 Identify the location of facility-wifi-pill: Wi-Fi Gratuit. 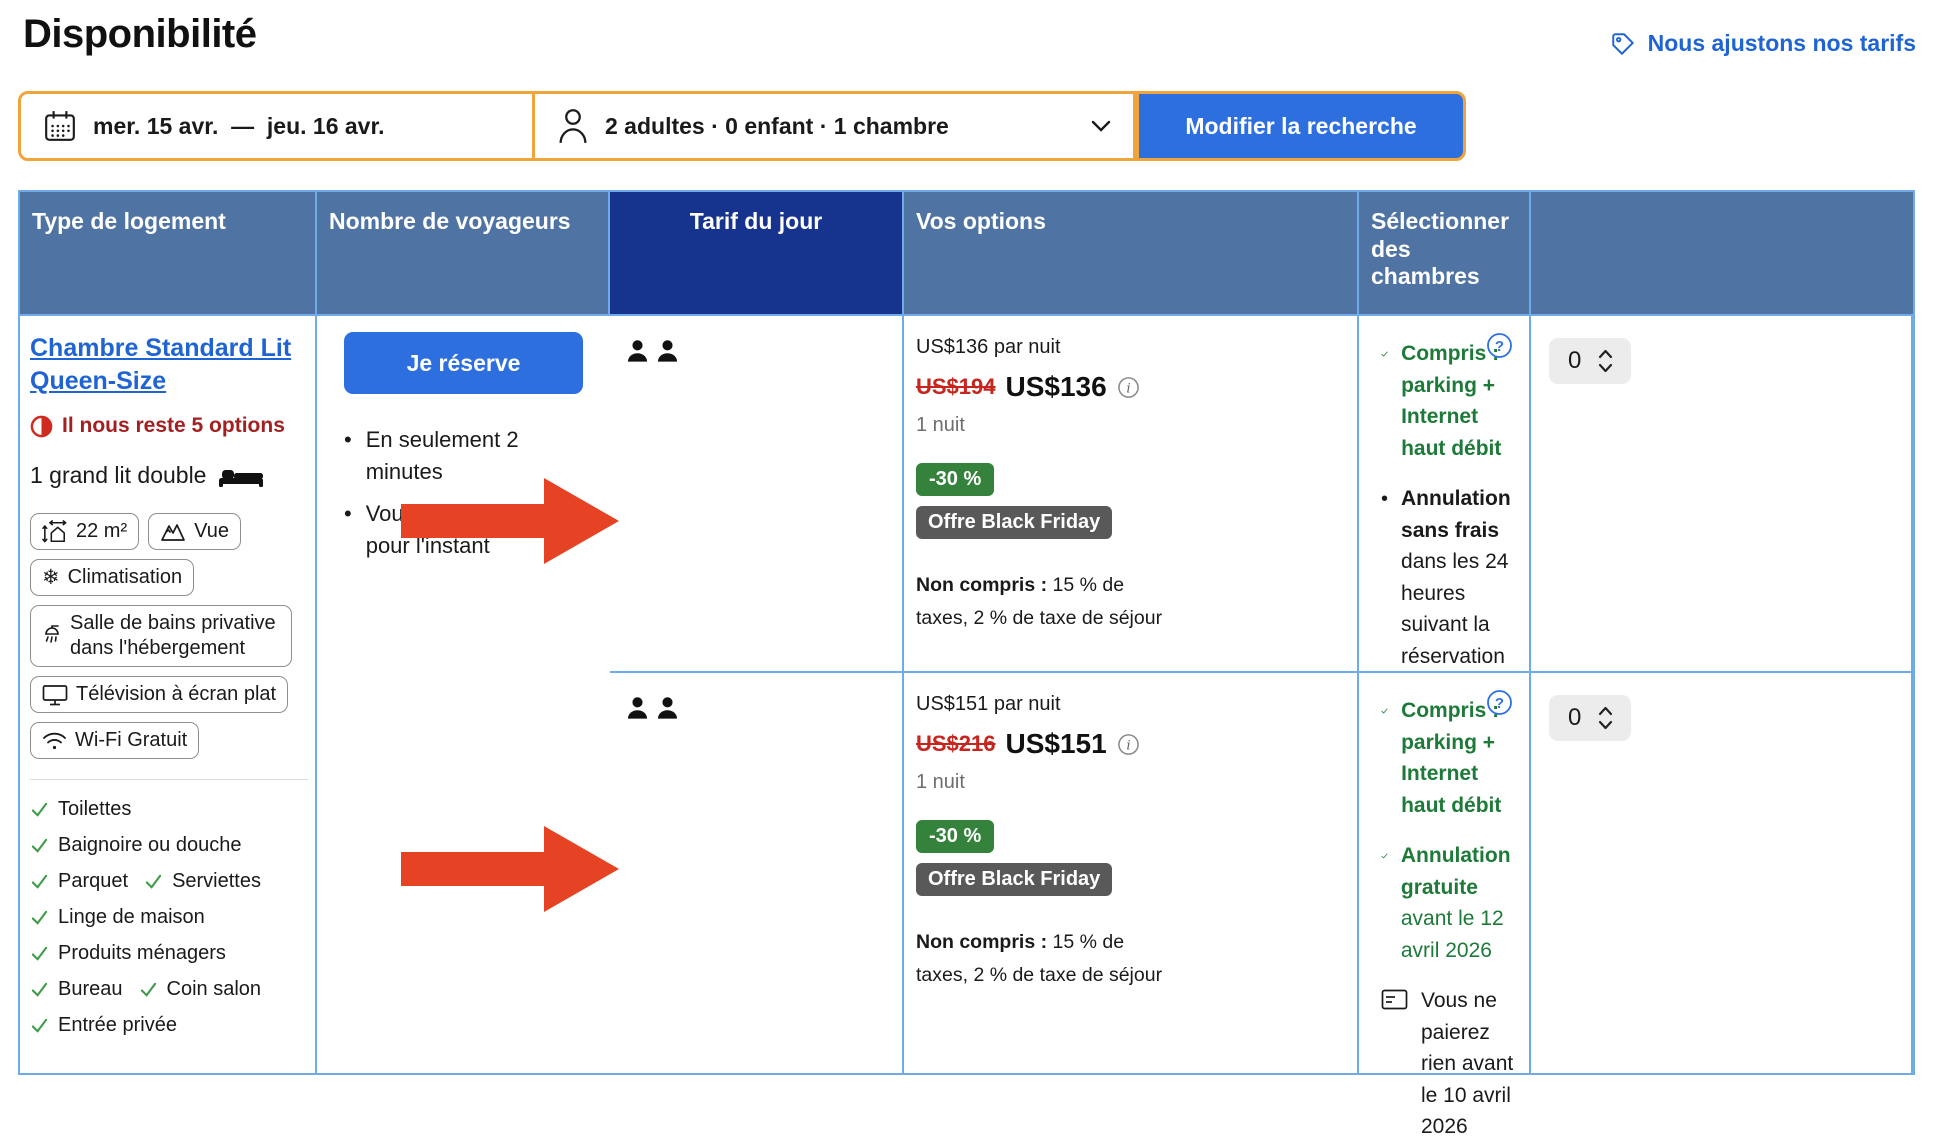
(115, 740).